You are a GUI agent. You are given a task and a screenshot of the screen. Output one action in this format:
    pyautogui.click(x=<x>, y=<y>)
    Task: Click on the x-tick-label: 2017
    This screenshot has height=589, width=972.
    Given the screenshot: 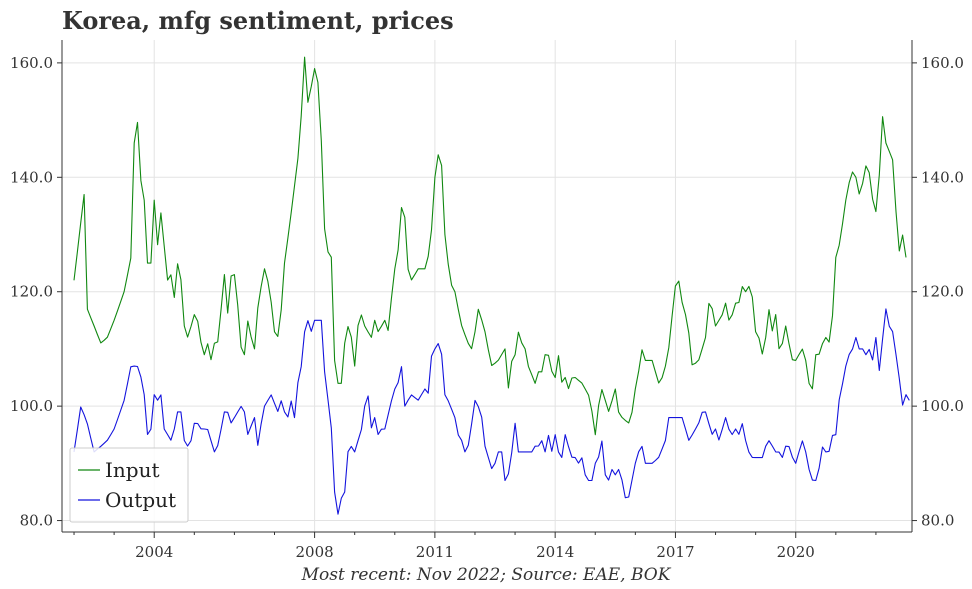 What is the action you would take?
    pyautogui.click(x=675, y=552)
    